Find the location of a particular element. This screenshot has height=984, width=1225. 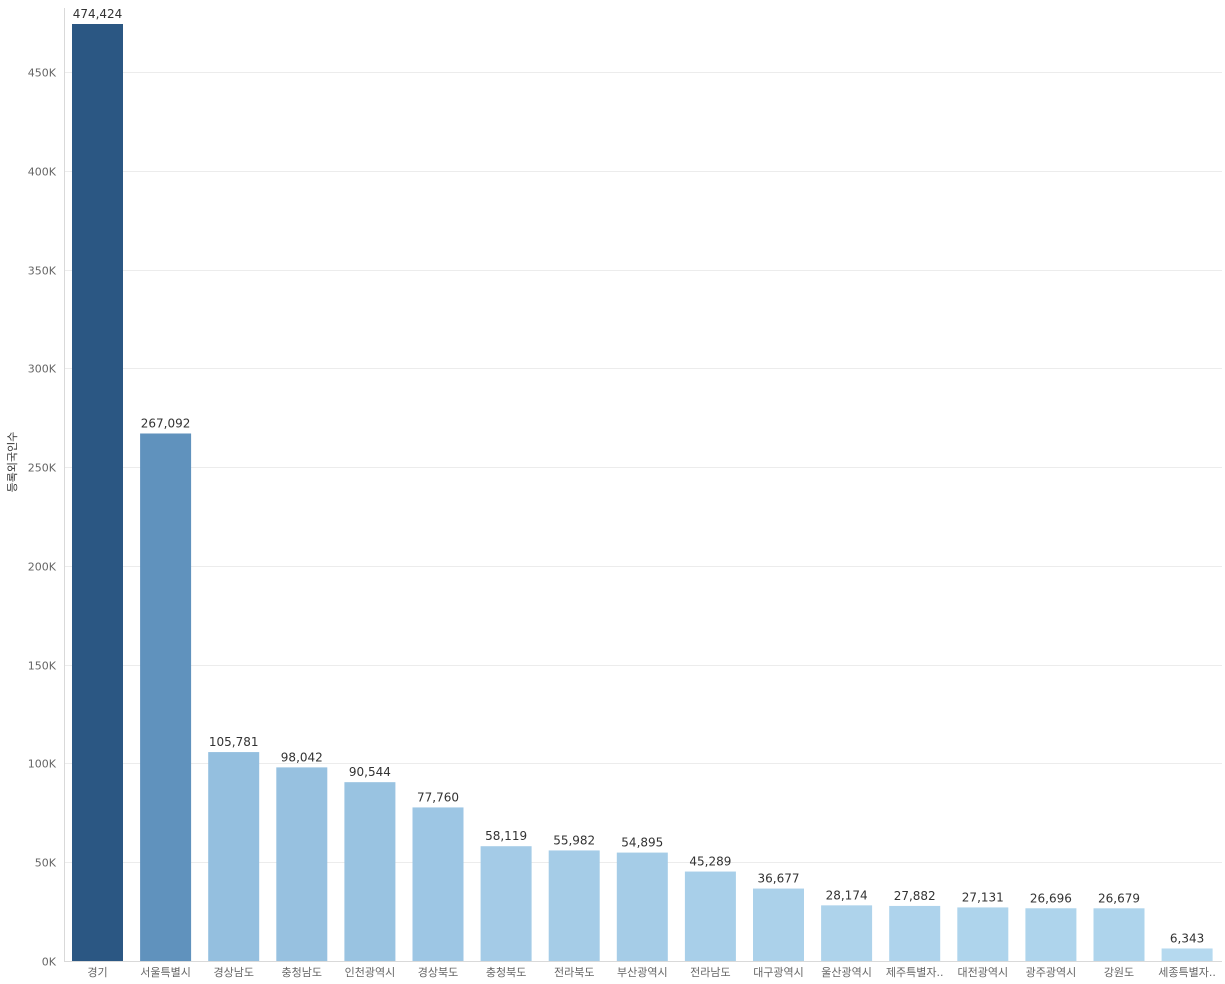

x-tick-label: 울산광역시 is located at coordinates (846, 972).